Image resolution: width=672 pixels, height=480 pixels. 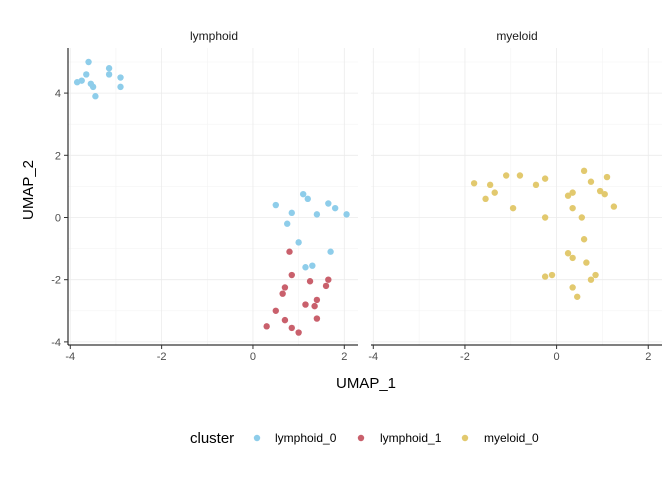 I want to click on legend-title: cluster, so click(x=212, y=438).